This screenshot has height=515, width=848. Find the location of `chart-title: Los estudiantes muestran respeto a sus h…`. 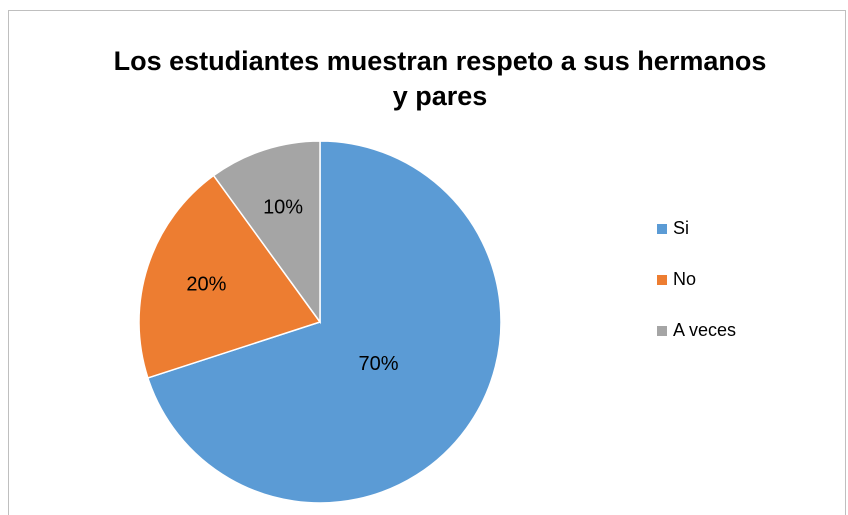

chart-title: Los estudiantes muestran respeto a sus h… is located at coordinates (440, 78).